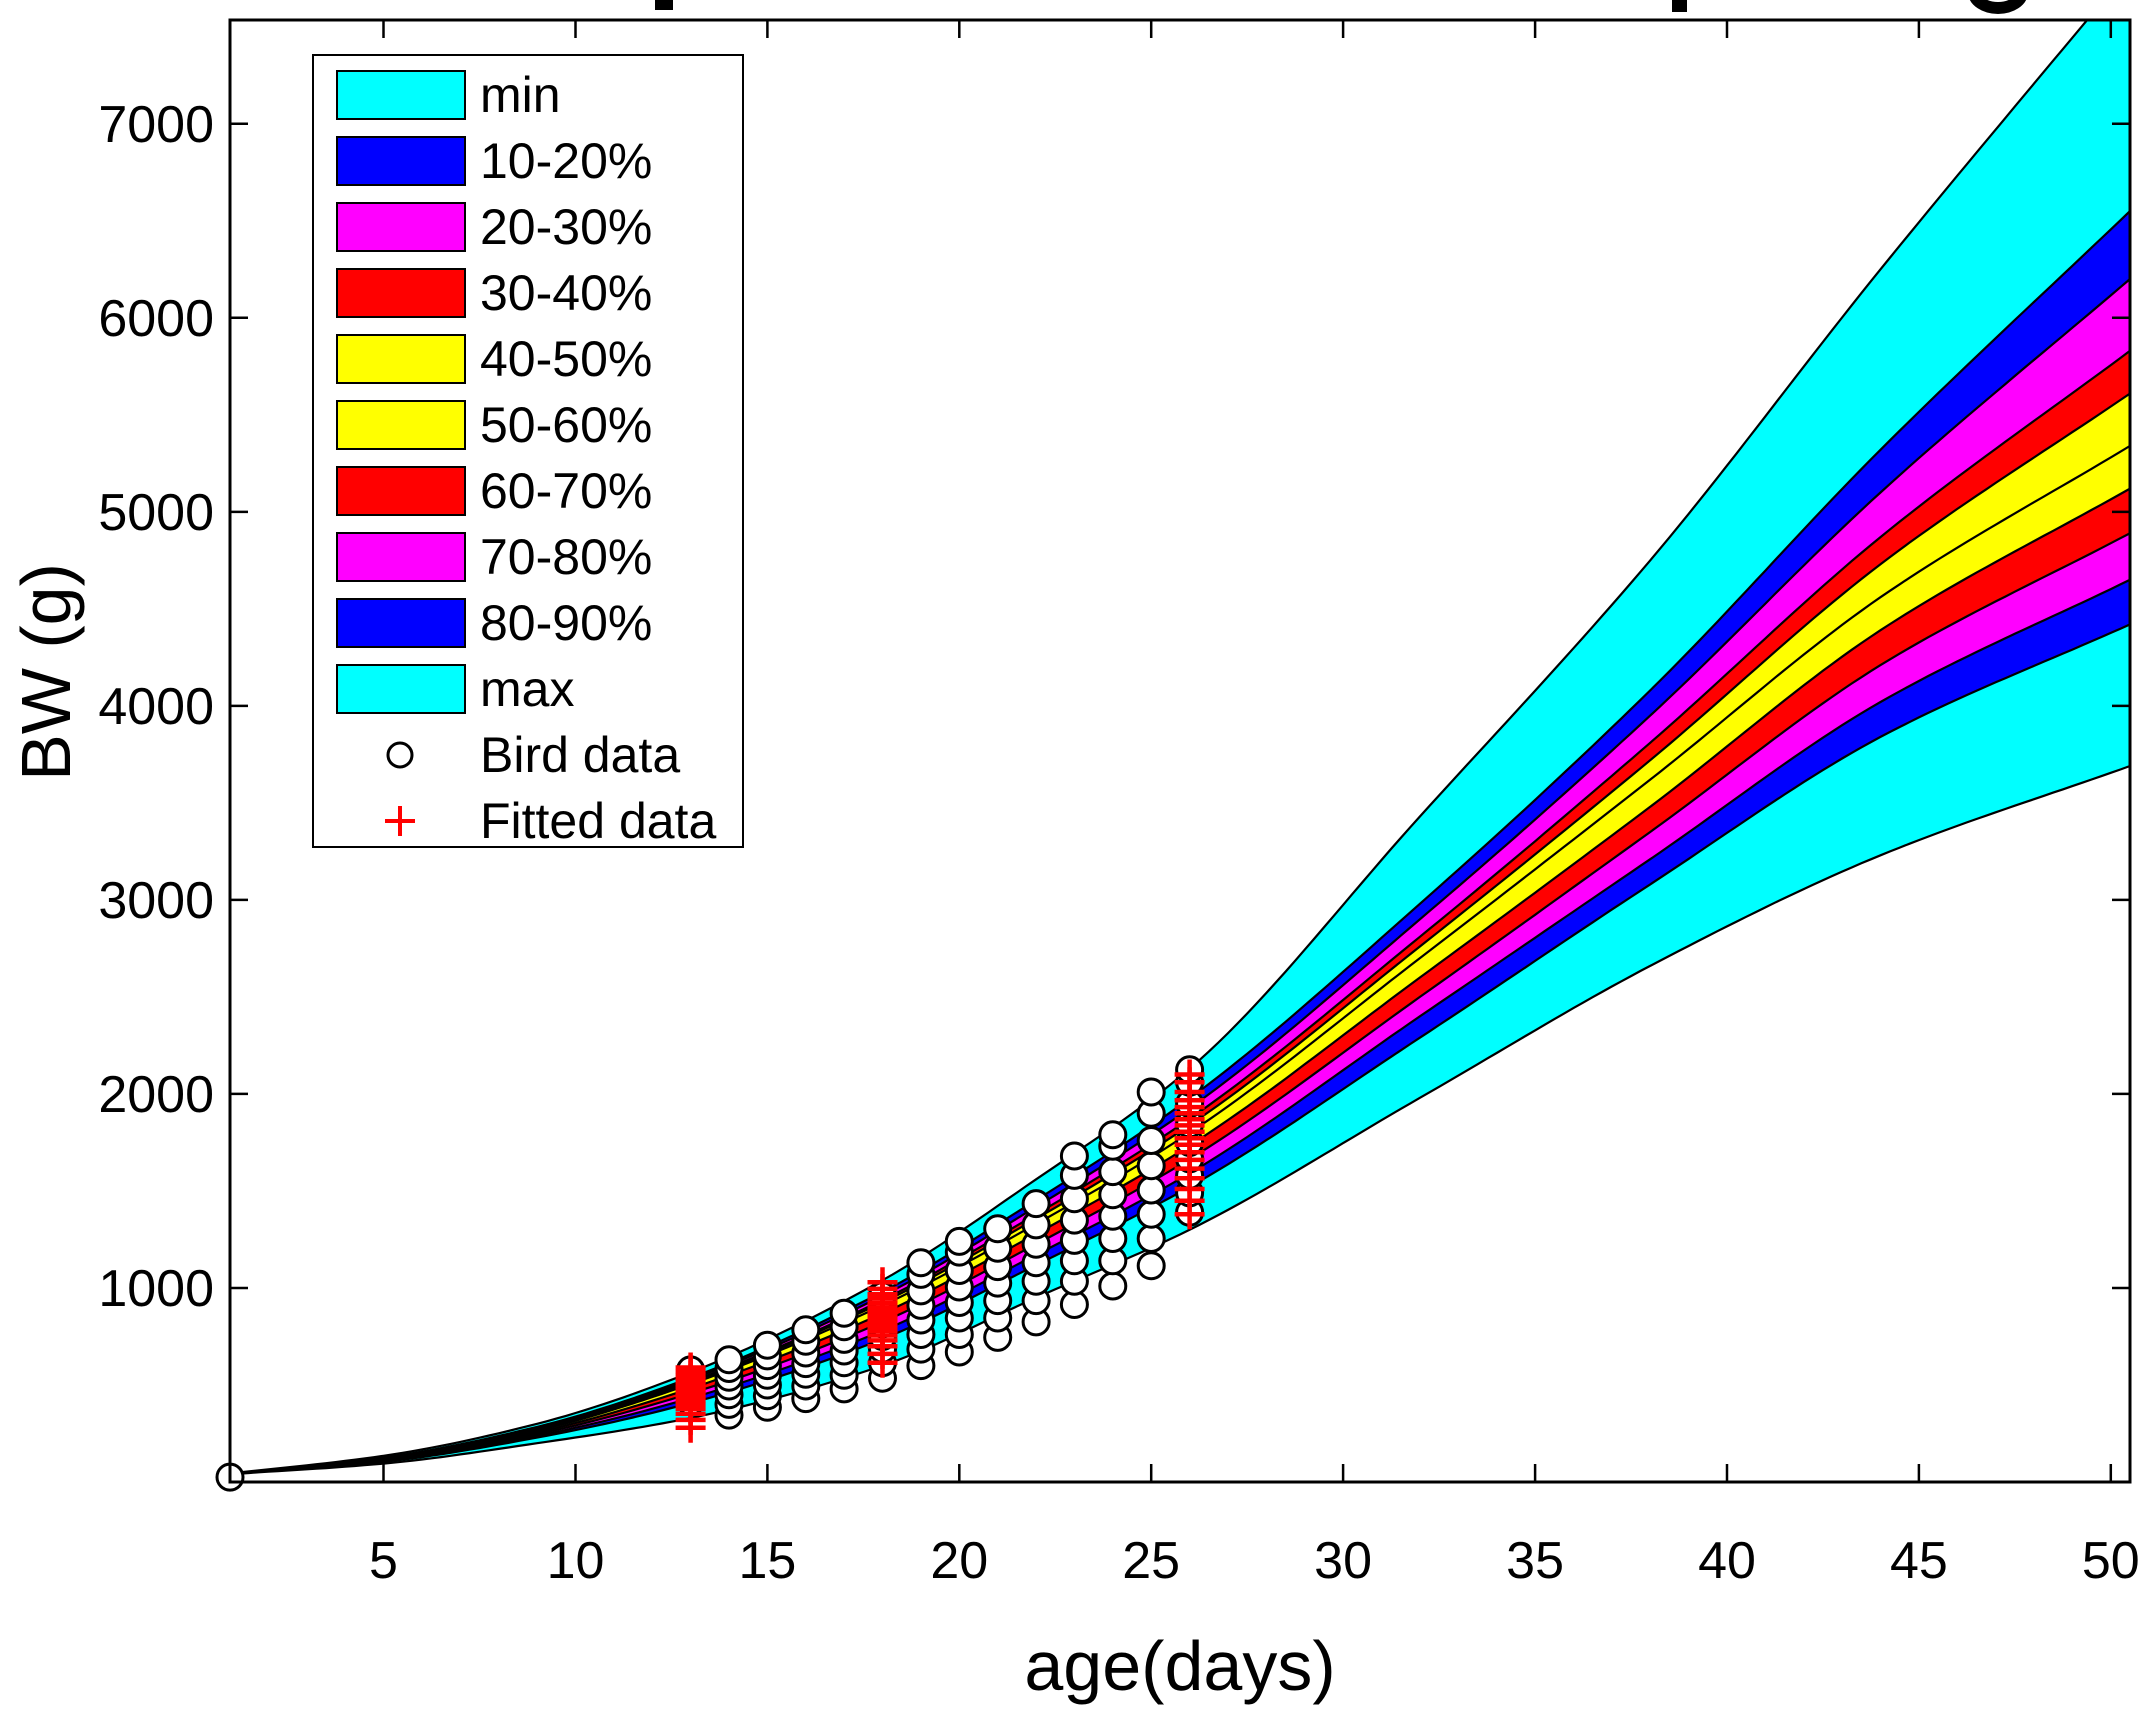 The height and width of the screenshot is (1716, 2148). Describe the element at coordinates (156, 513) in the screenshot. I see `y-tick-label: 5000` at that location.